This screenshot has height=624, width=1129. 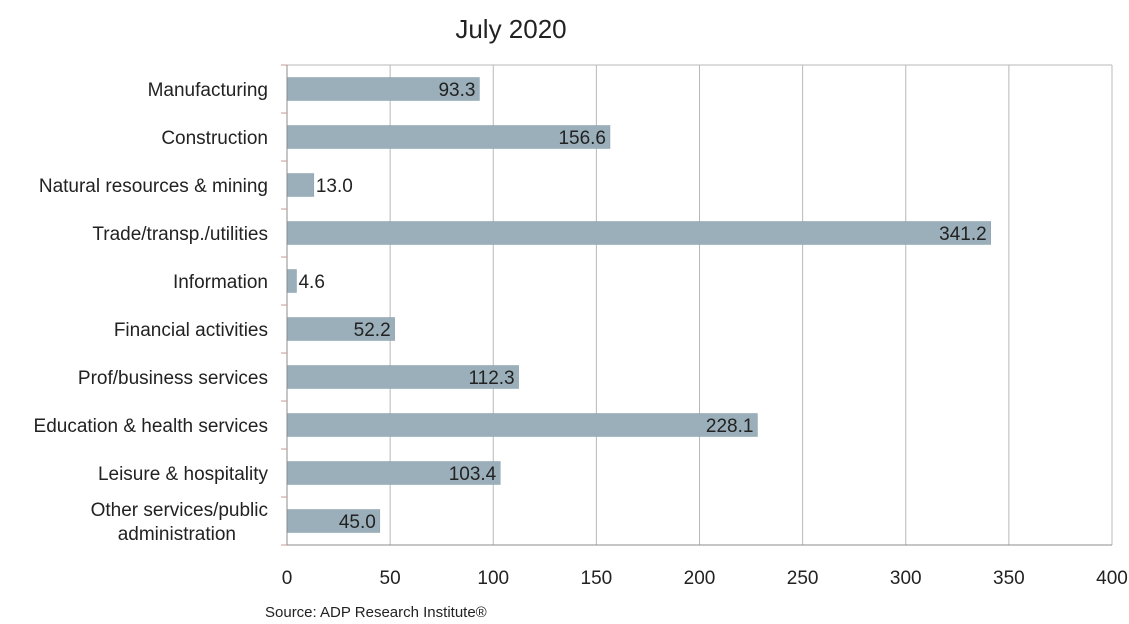 What do you see at coordinates (180, 234) in the screenshot?
I see `category-label: Trade/transp./utilities` at bounding box center [180, 234].